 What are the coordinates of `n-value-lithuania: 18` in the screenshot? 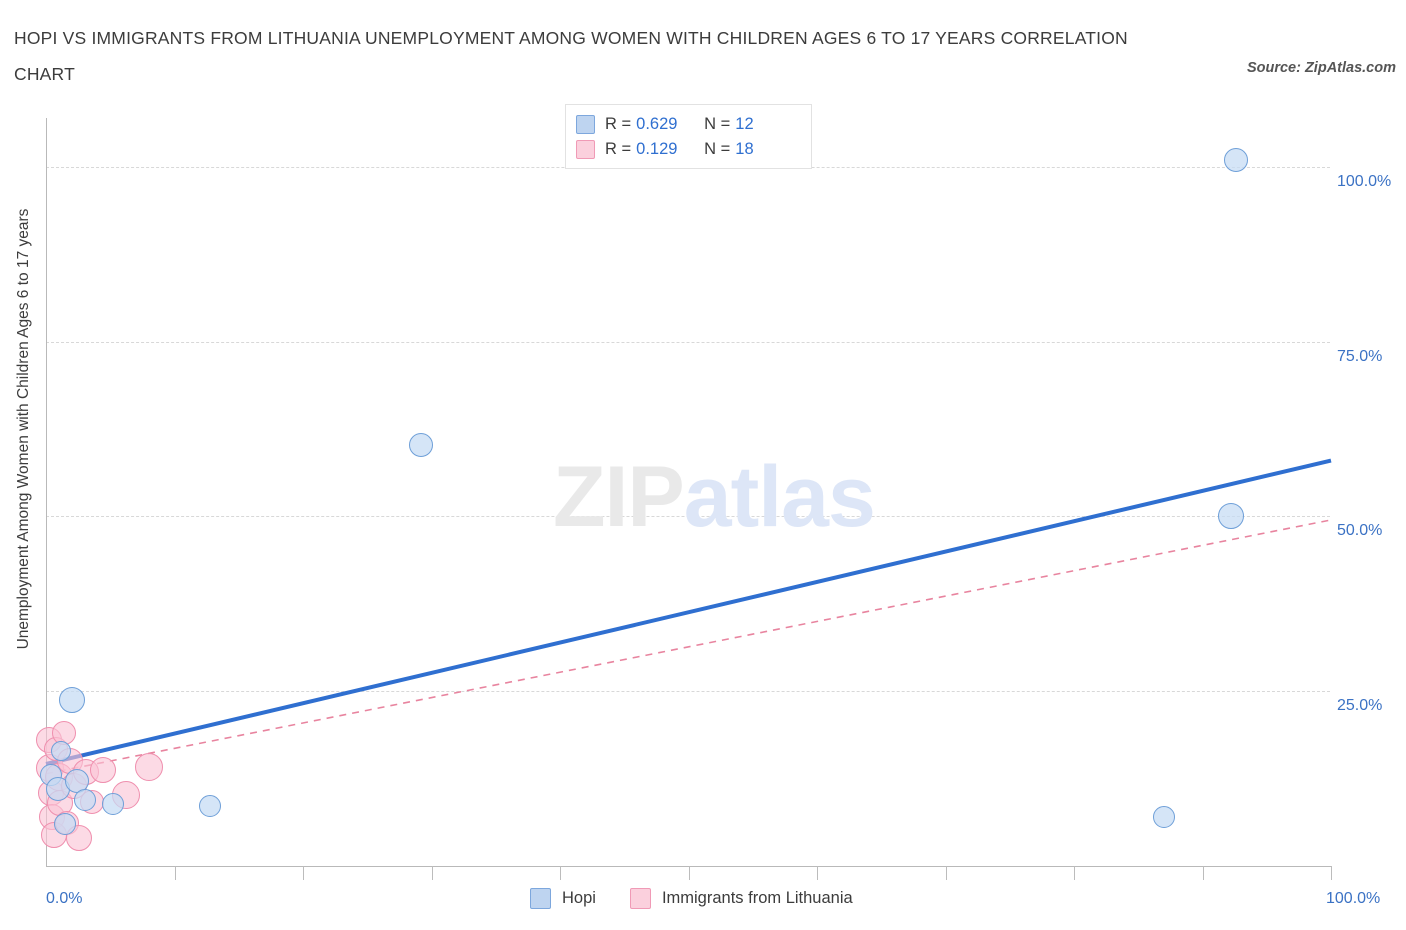 It's located at (744, 149).